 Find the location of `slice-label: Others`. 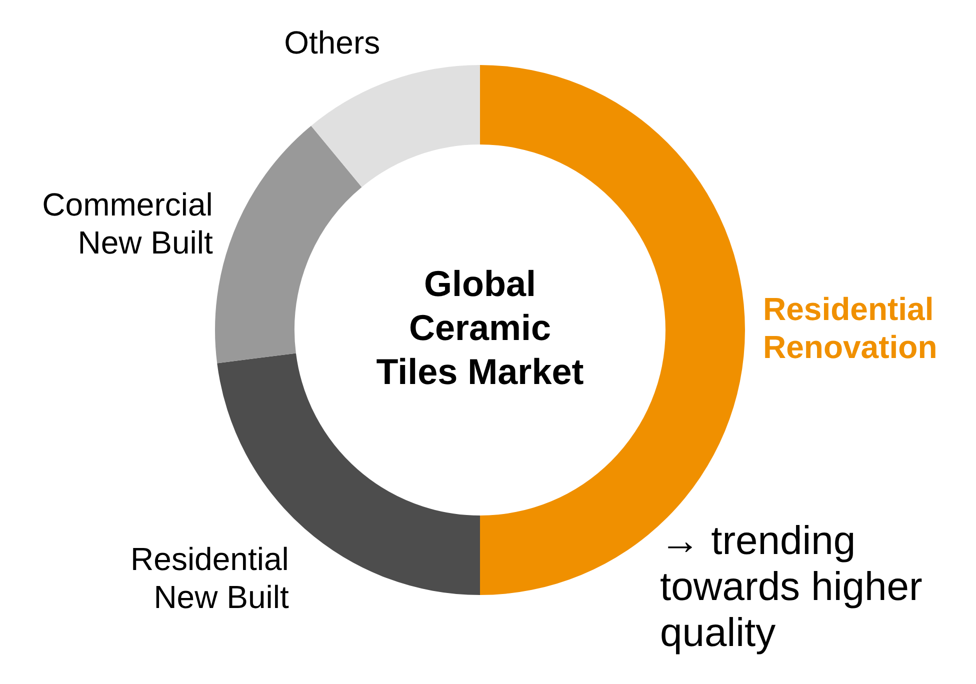

slice-label: Others is located at coordinates (332, 42).